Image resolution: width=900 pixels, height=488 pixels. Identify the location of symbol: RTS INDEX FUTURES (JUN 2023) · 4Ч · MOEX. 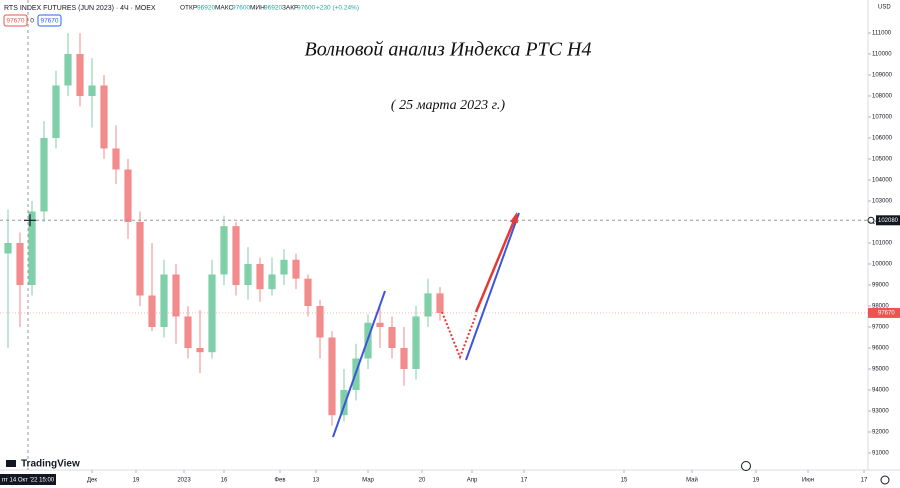
(80, 8).